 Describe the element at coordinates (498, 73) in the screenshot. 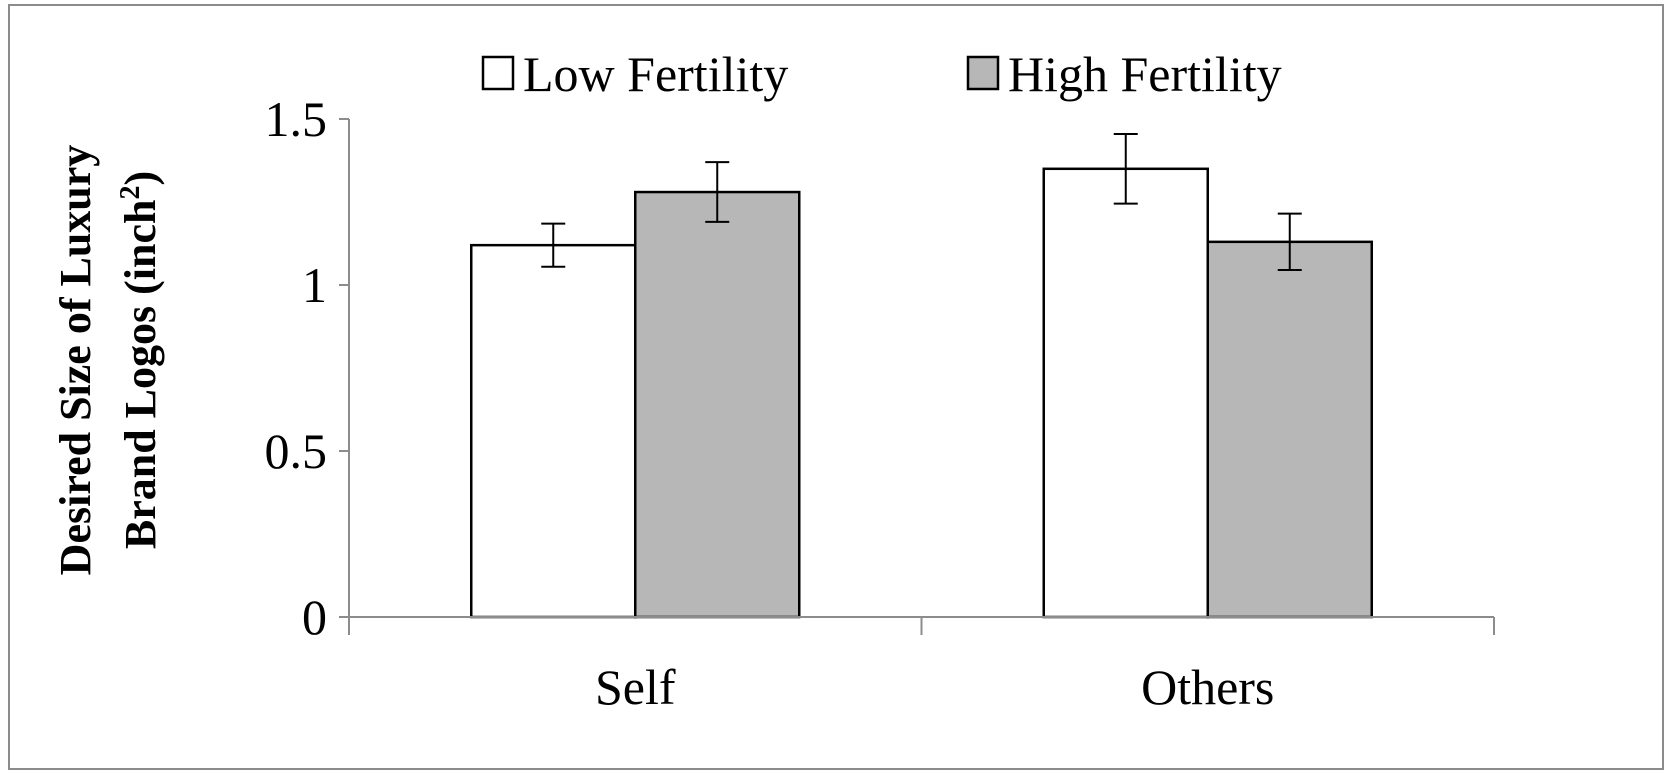

I see `legend-swatch-low-fertility` at that location.